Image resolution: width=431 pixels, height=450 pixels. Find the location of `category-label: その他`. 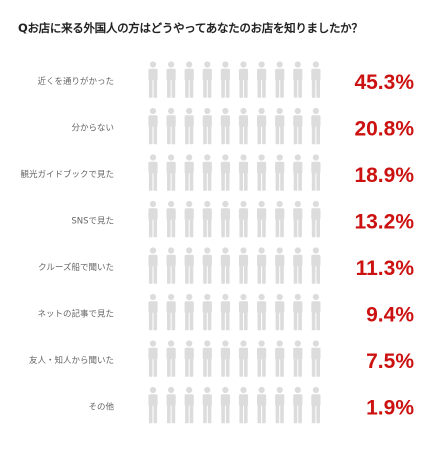

category-label: その他 is located at coordinates (101, 407).